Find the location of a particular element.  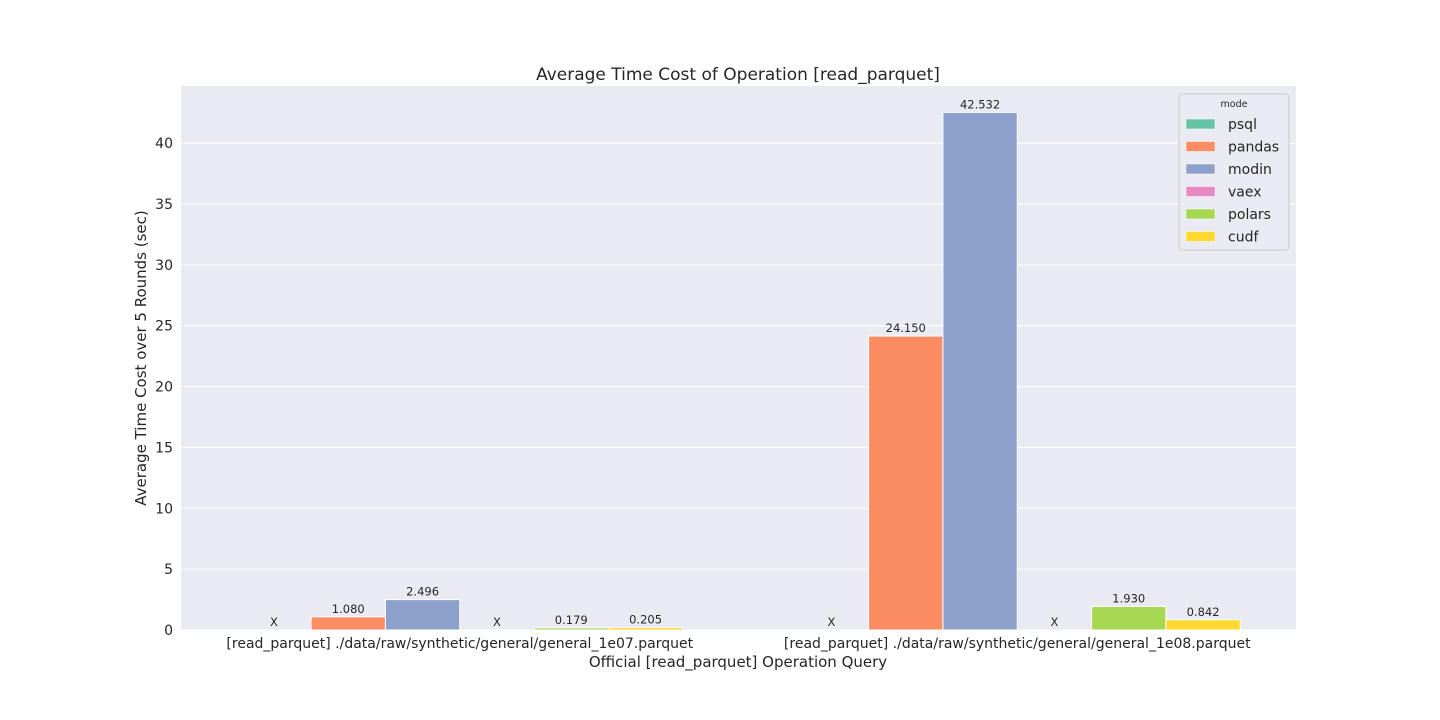

bar-label: 0.205 is located at coordinates (645, 620).